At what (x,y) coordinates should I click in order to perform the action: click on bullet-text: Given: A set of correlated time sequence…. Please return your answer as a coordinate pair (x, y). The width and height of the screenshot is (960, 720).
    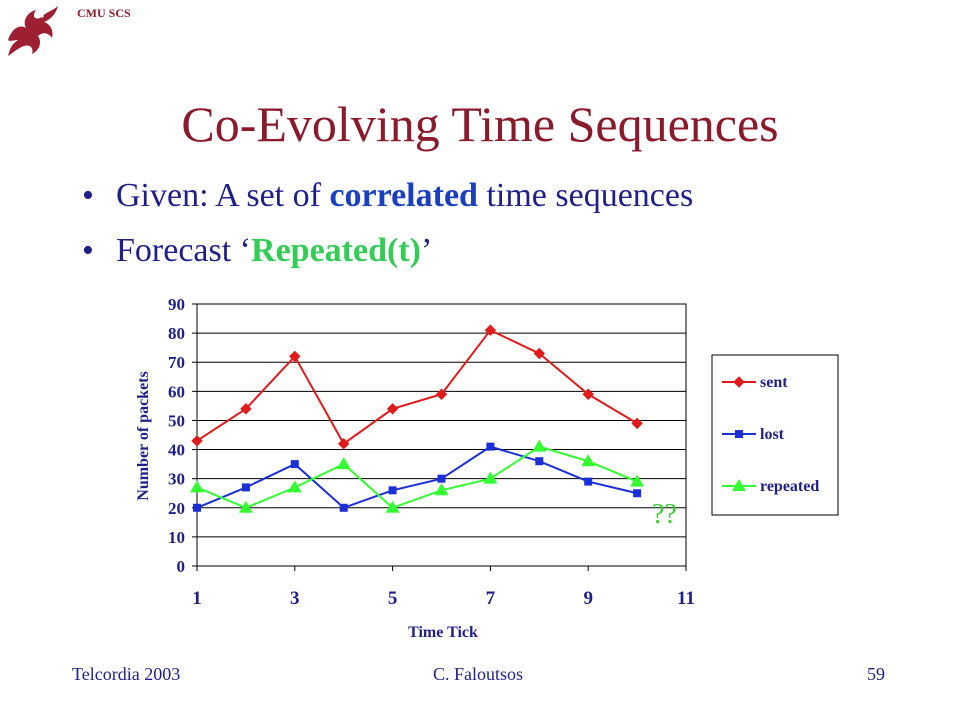
    Looking at the image, I should click on (404, 196).